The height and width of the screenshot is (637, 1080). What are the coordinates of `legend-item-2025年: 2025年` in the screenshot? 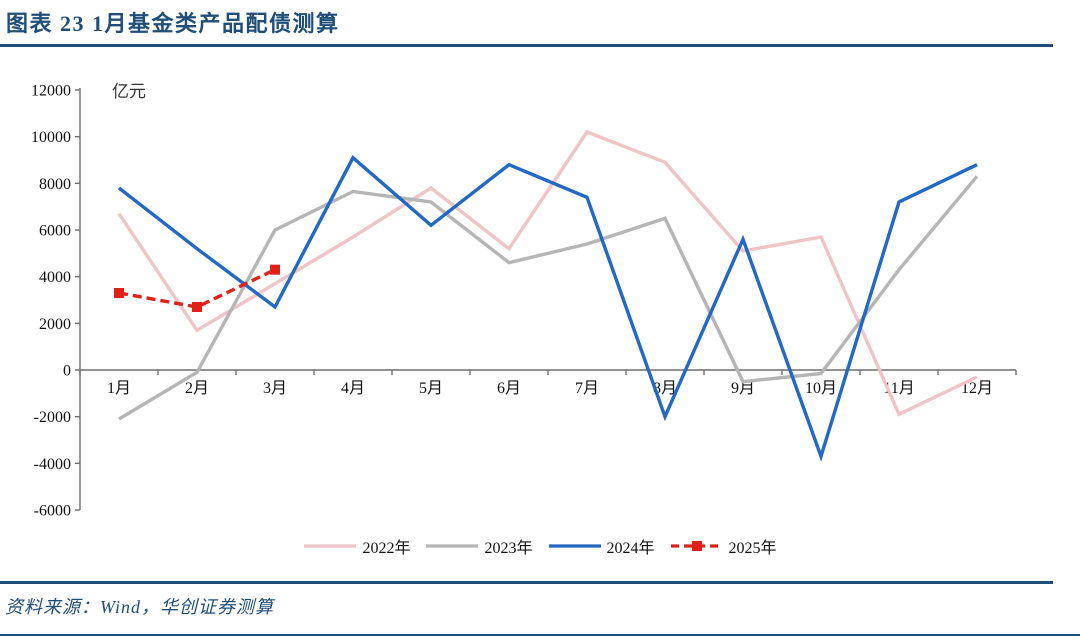 It's located at (723, 546).